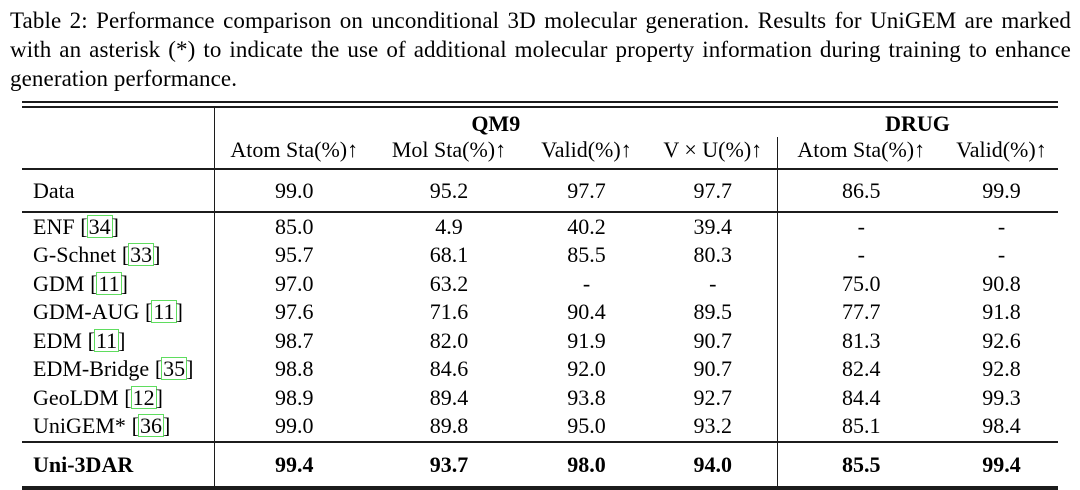 This screenshot has width=1080, height=490. Describe the element at coordinates (1001, 425) in the screenshot. I see `cell-value: 98.4` at that location.